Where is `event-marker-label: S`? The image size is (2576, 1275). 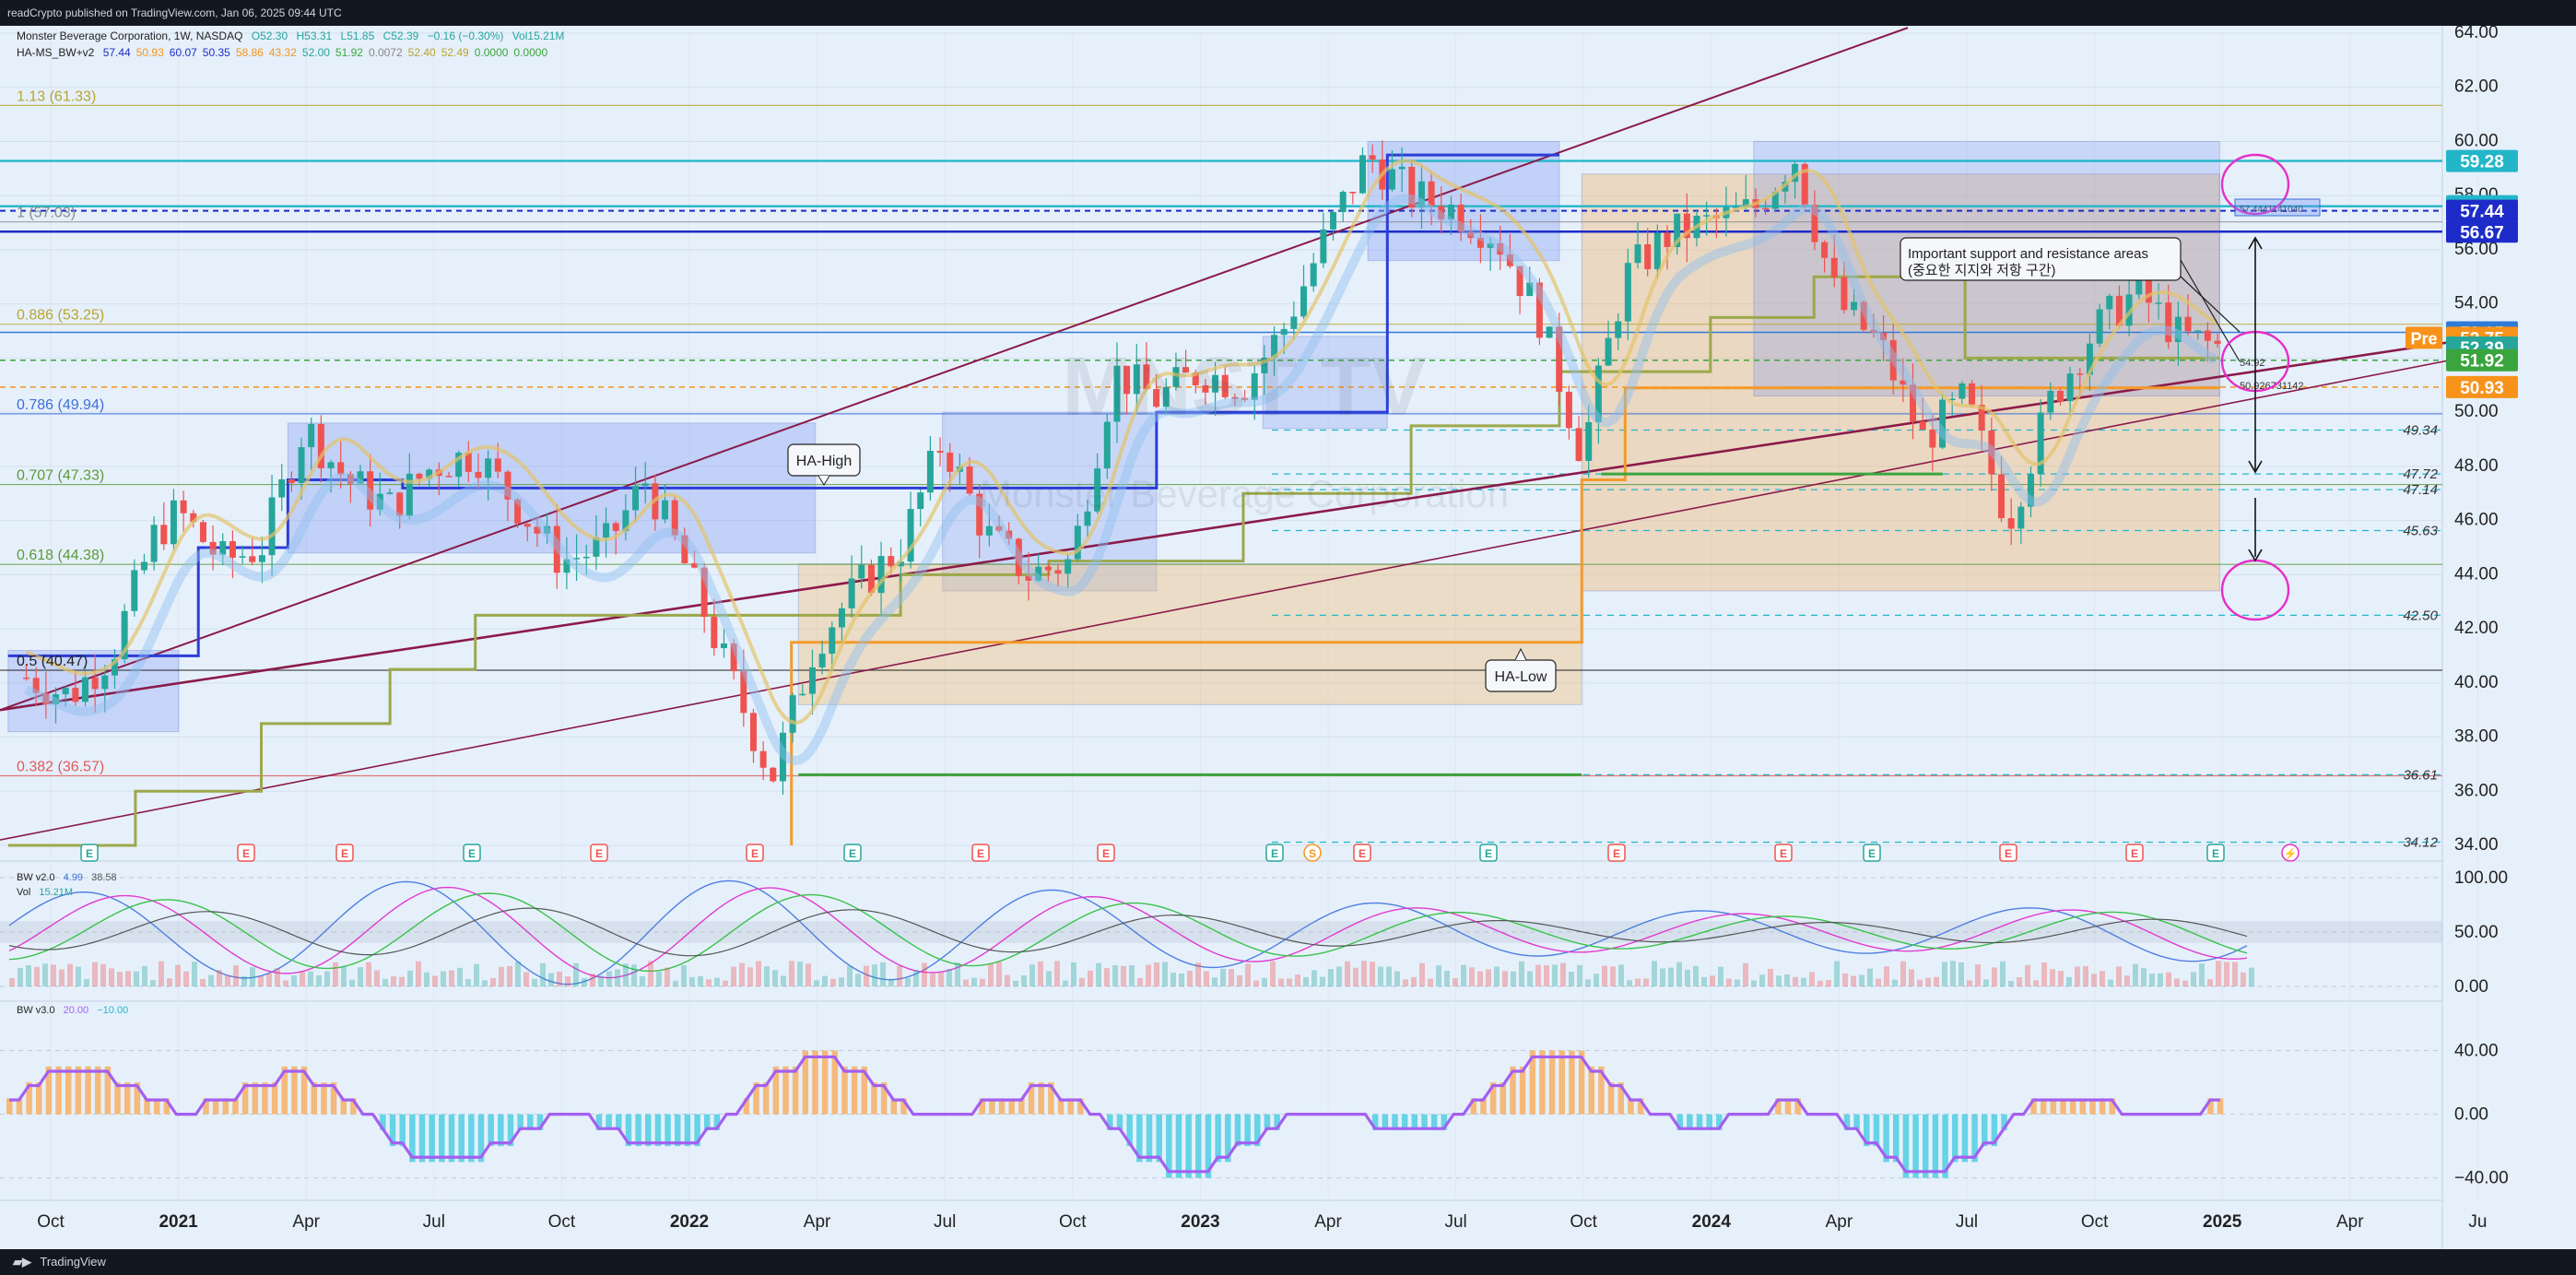
event-marker-label: S is located at coordinates (1312, 853).